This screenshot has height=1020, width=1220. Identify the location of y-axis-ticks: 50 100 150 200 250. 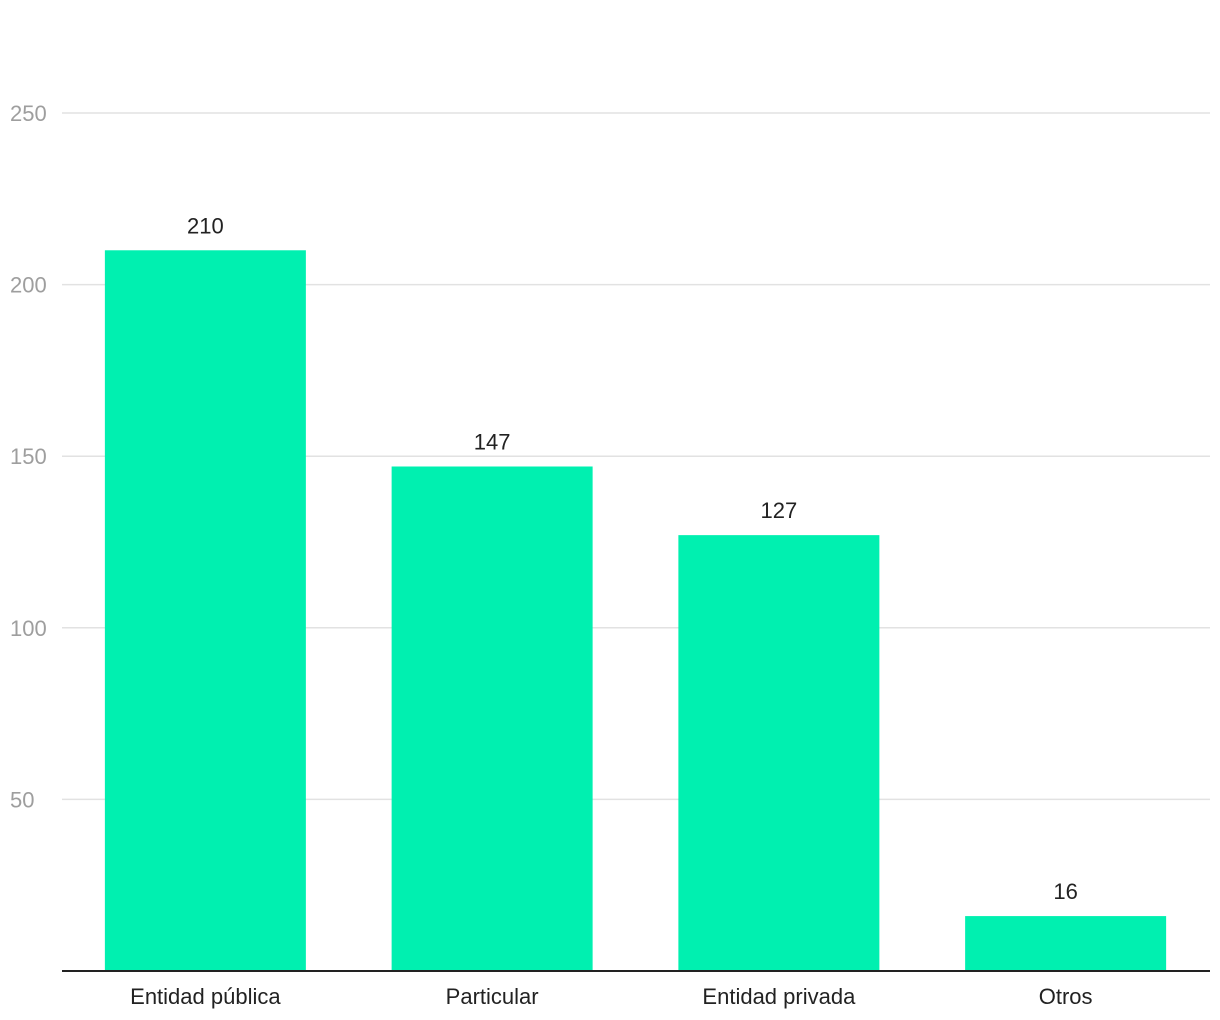
(28, 456).